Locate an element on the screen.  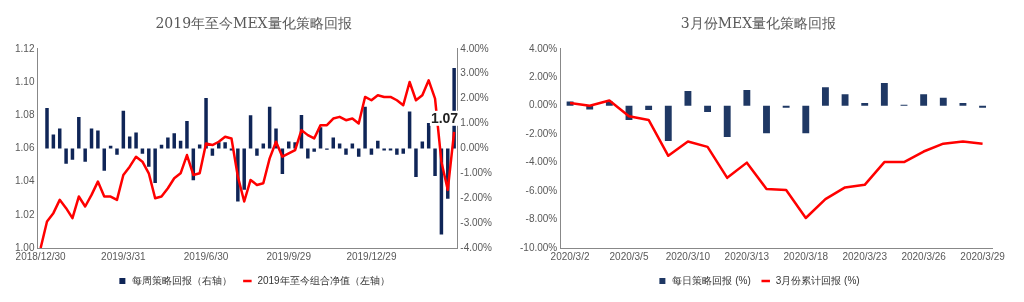
x-tick-label: 2020/3/26 is located at coordinates (924, 256).